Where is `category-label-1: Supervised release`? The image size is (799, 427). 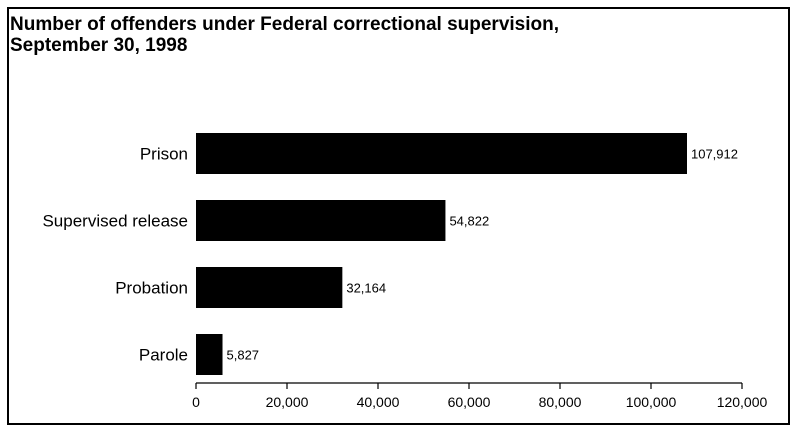
category-label-1: Supervised release is located at coordinates (115, 221).